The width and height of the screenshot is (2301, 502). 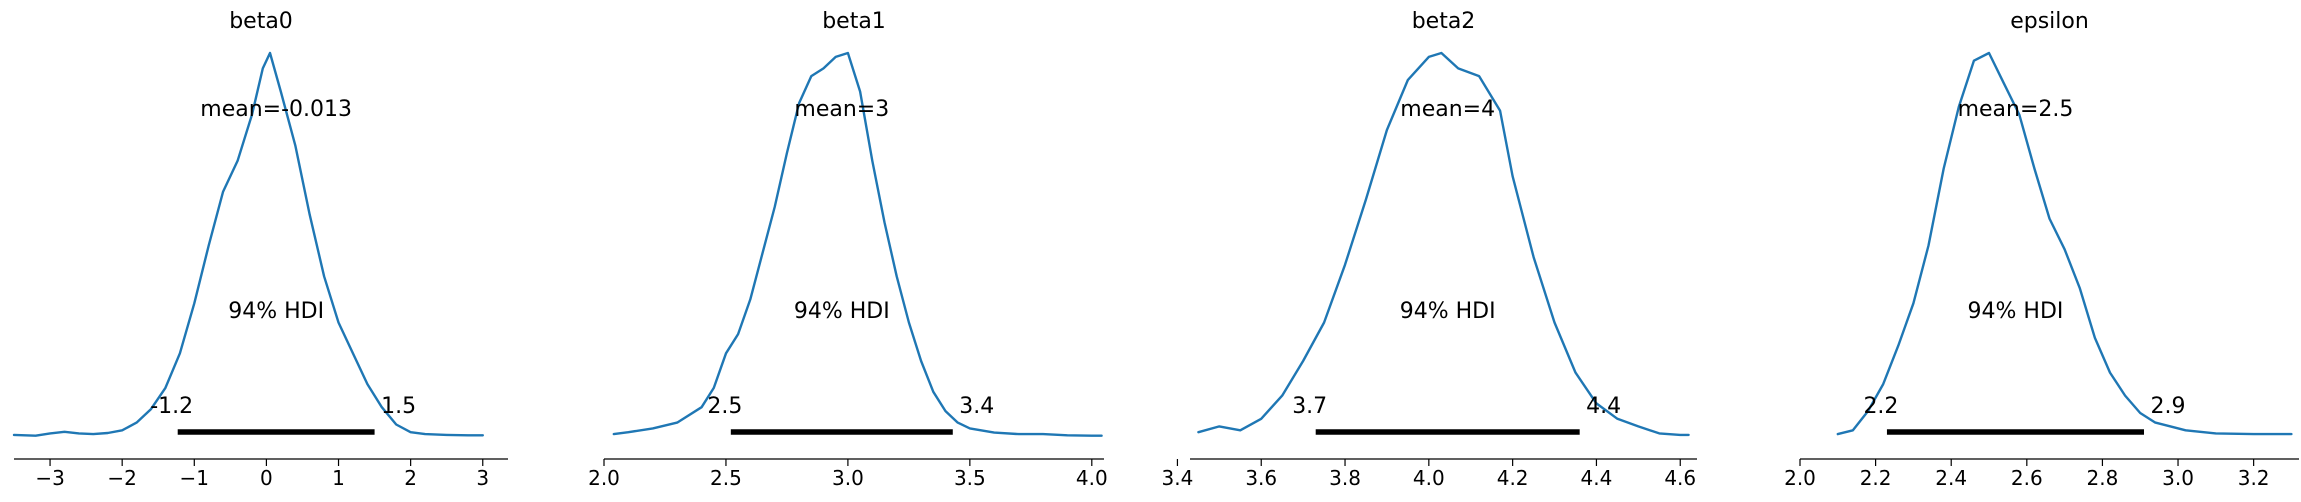 I want to click on x-tick-label: 3.2, so click(x=2254, y=478).